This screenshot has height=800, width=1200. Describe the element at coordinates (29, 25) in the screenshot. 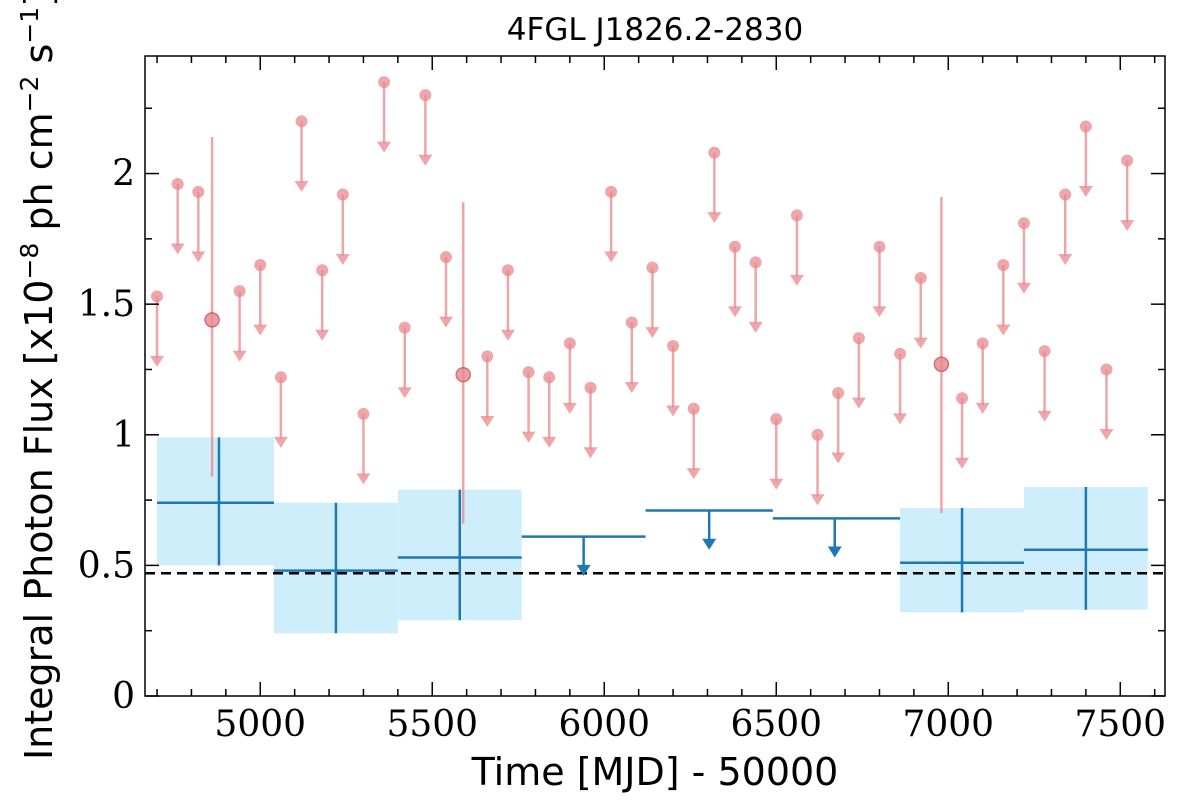

I see `y-axis-label-exp3: −1` at that location.